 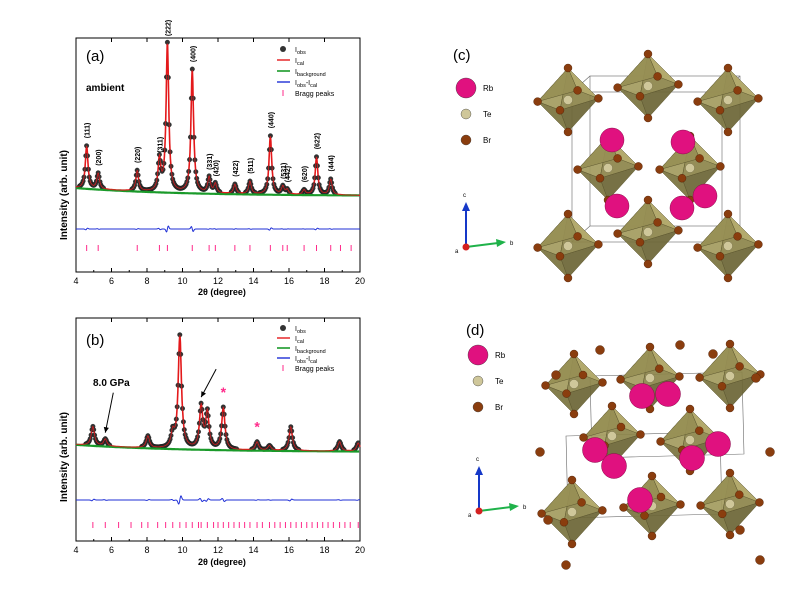 What do you see at coordinates (193, 54) in the screenshot?
I see `peak-hkl-label: (400)` at bounding box center [193, 54].